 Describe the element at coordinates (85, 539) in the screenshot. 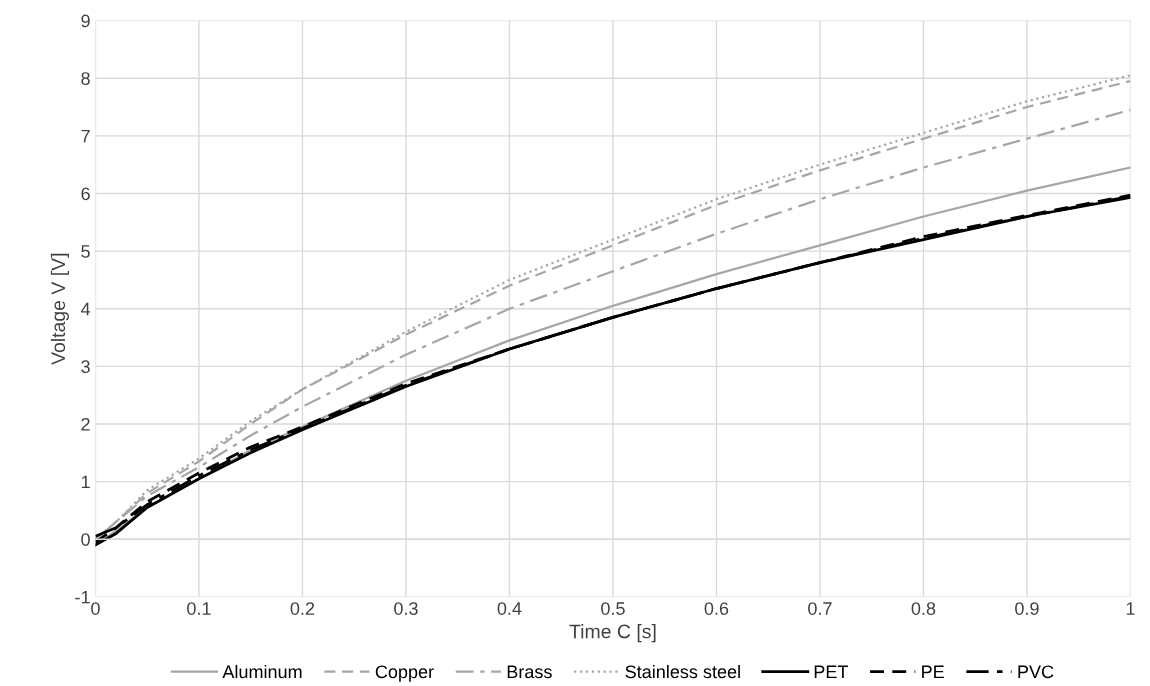

I see `y-tick-label: 0` at that location.